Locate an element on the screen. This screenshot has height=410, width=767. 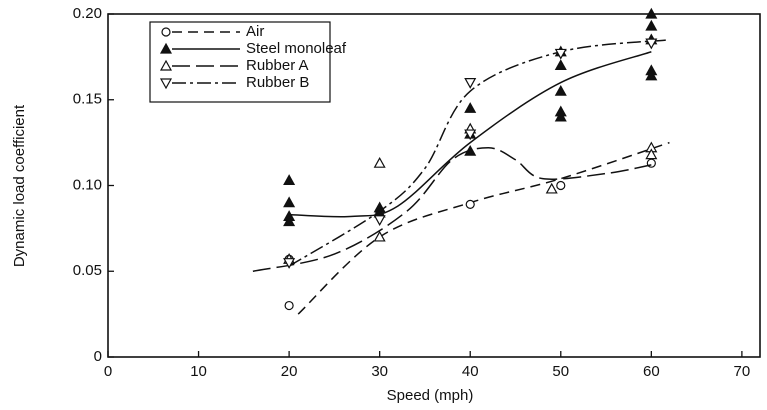
x-tick-label: 60 is located at coordinates (651, 371).